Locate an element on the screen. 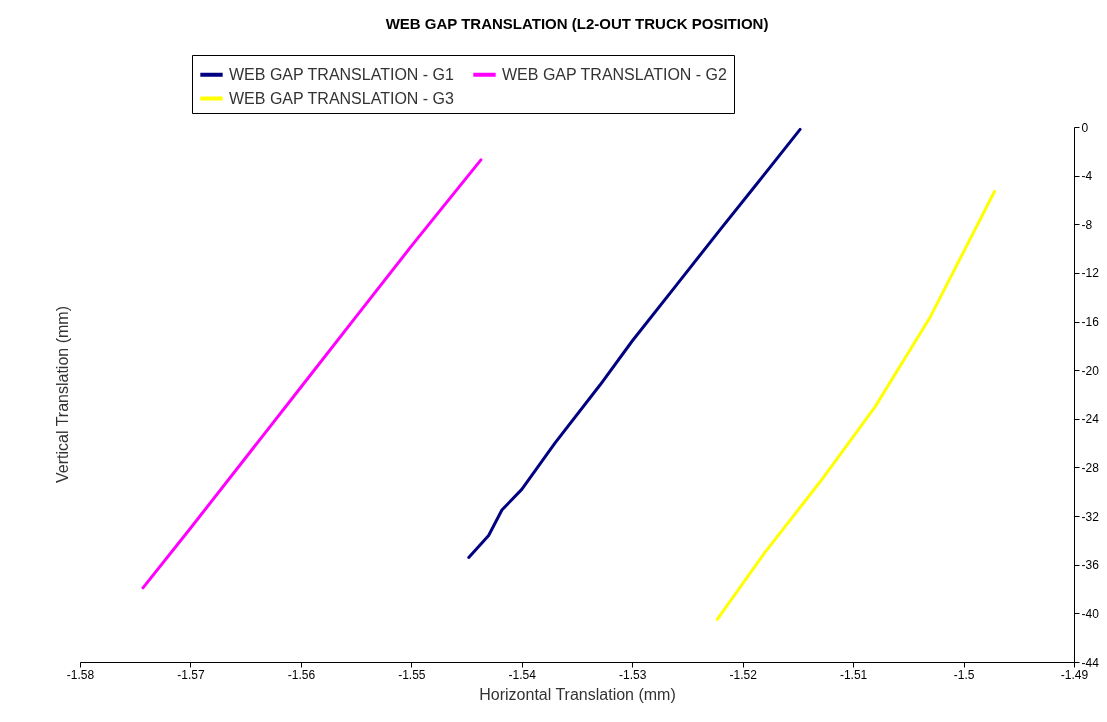 Image resolution: width=1107 pixels, height=722 pixels. x-tick-label: -1.52 is located at coordinates (743, 674).